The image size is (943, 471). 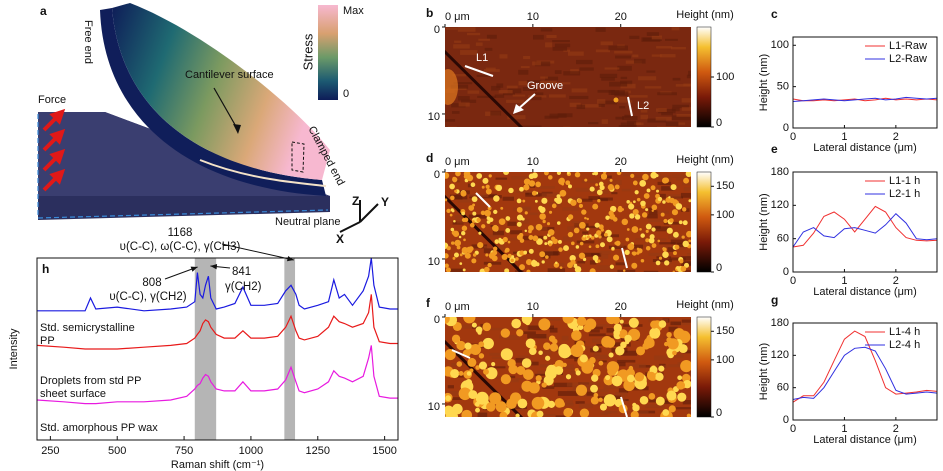 What do you see at coordinates (429, 158) in the screenshot?
I see `panel-label: d` at bounding box center [429, 158].